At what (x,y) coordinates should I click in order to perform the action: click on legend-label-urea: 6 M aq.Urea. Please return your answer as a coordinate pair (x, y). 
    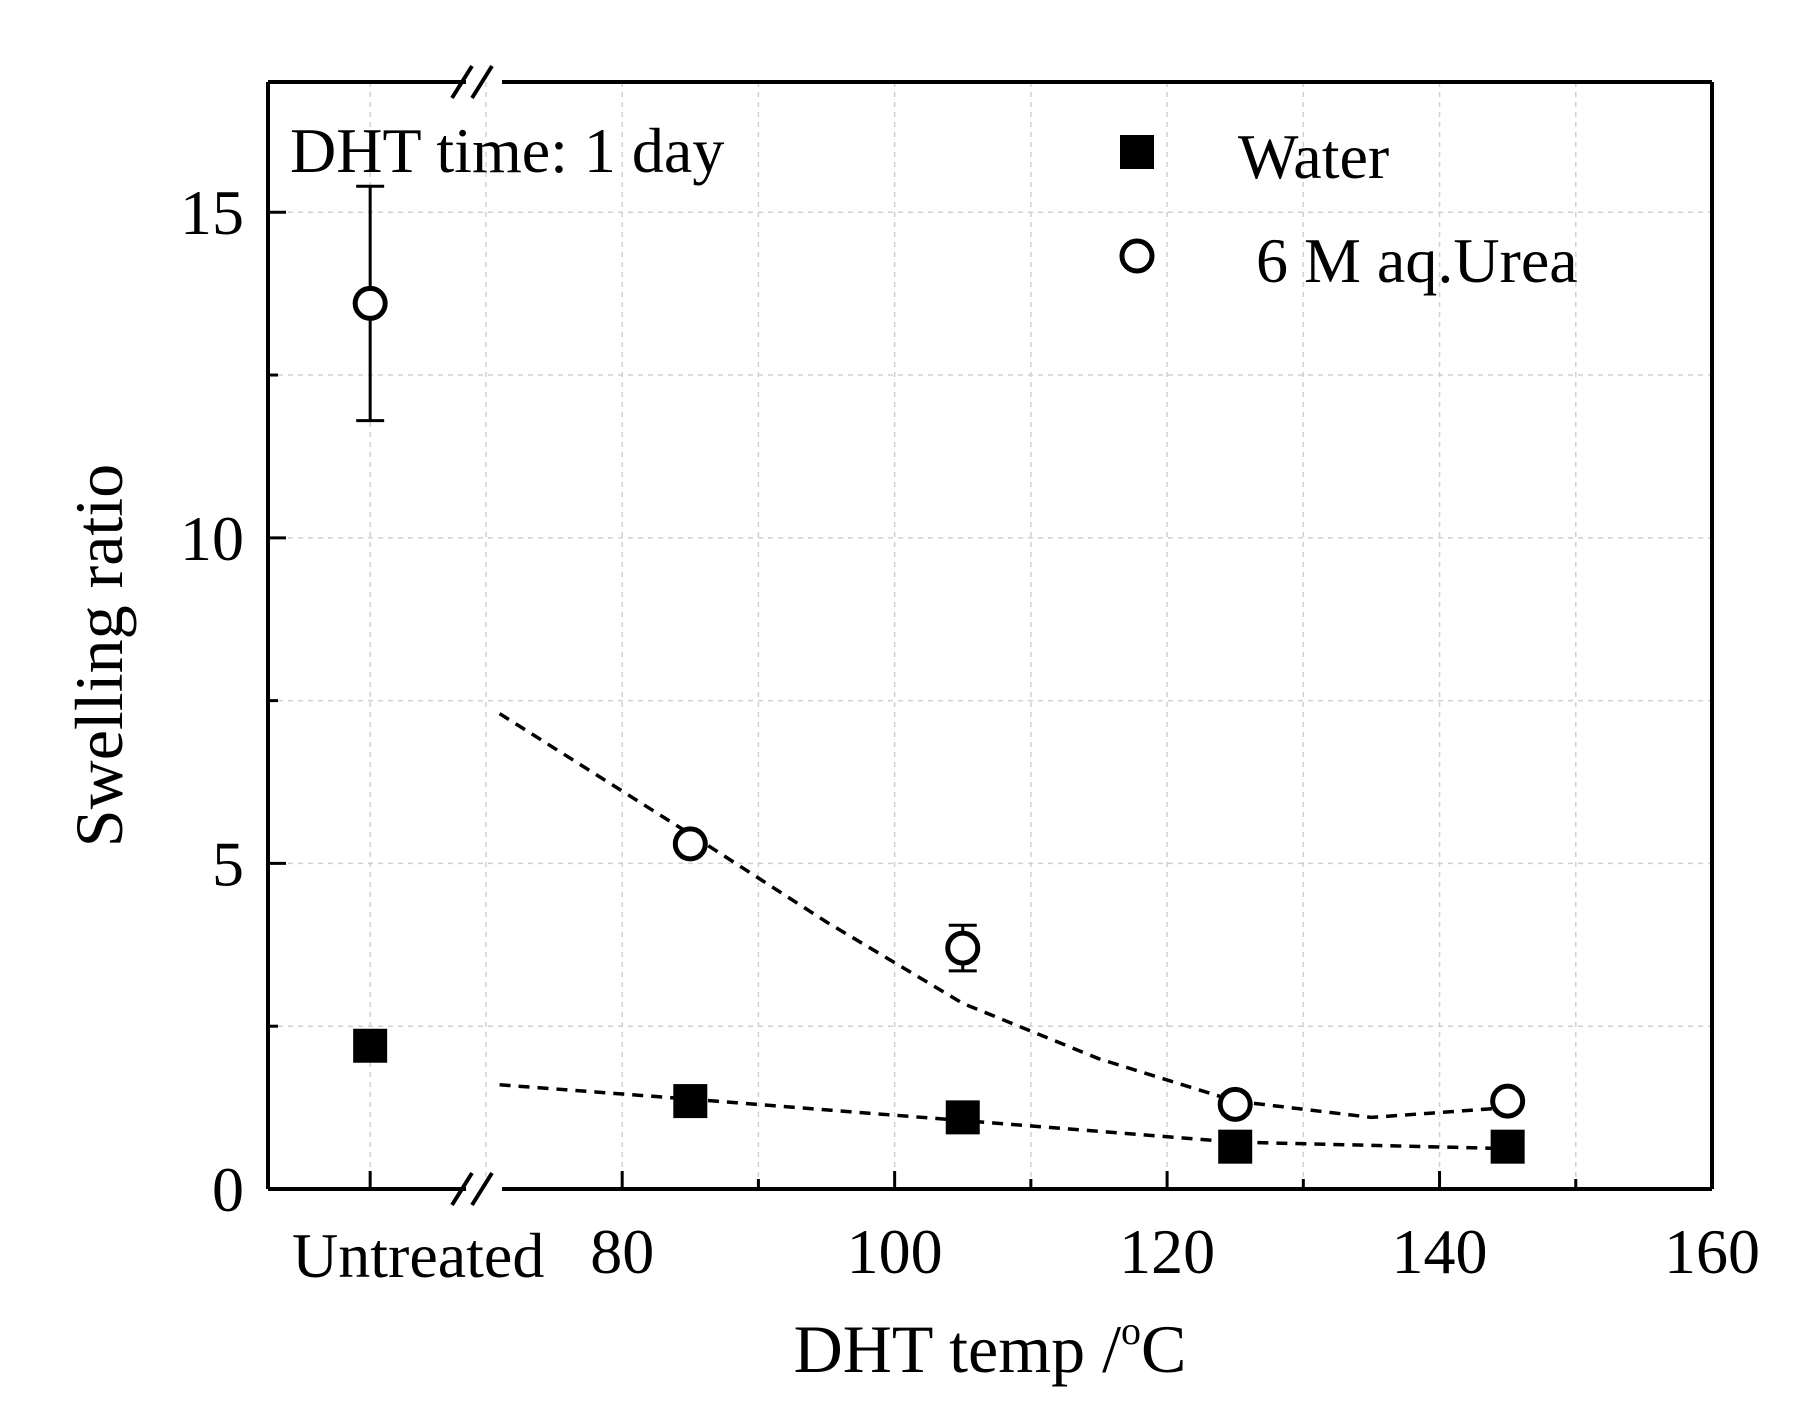
    Looking at the image, I should click on (1417, 260).